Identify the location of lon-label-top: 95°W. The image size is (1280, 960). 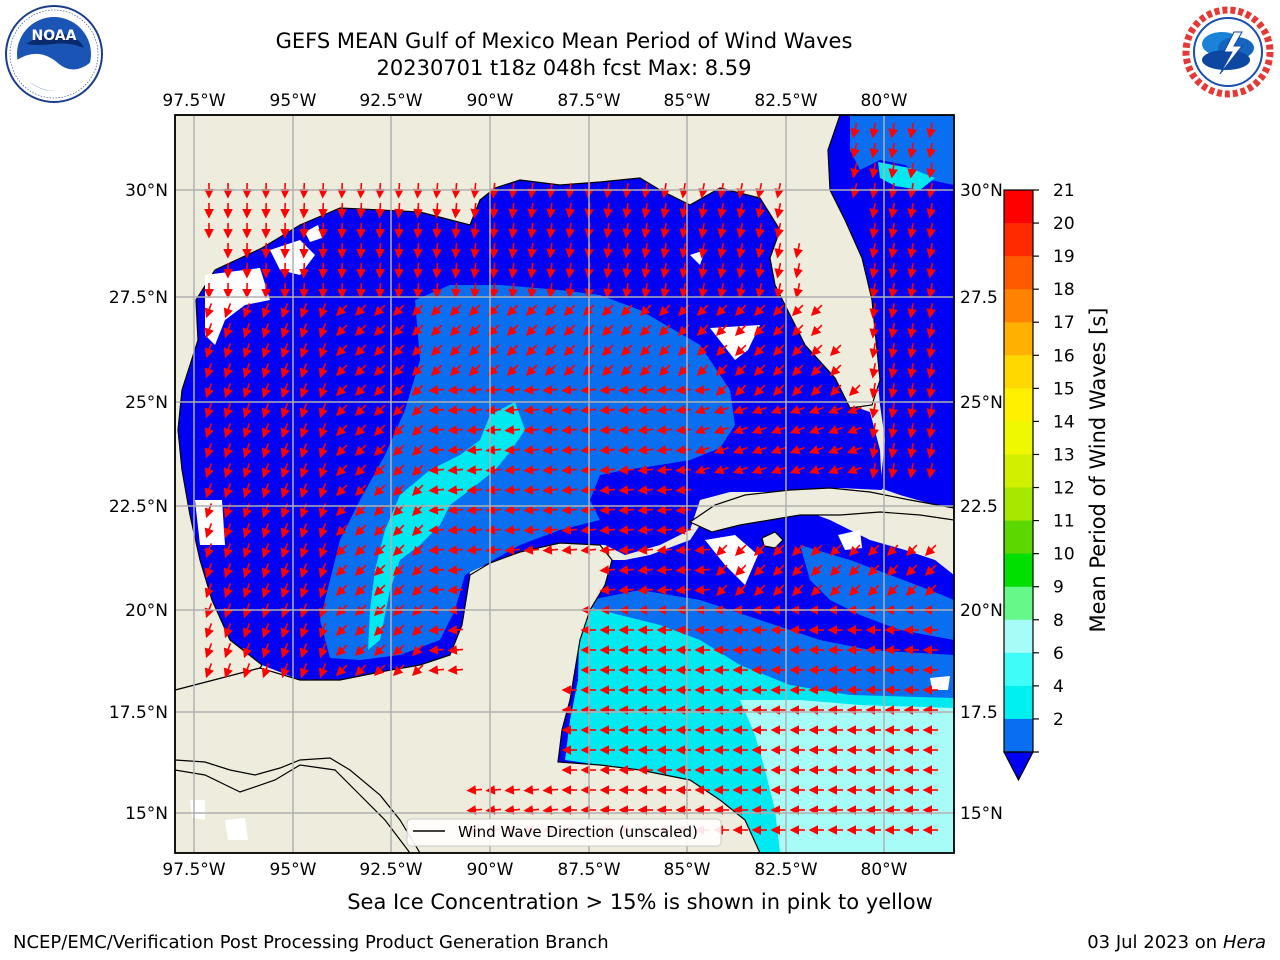
(293, 101).